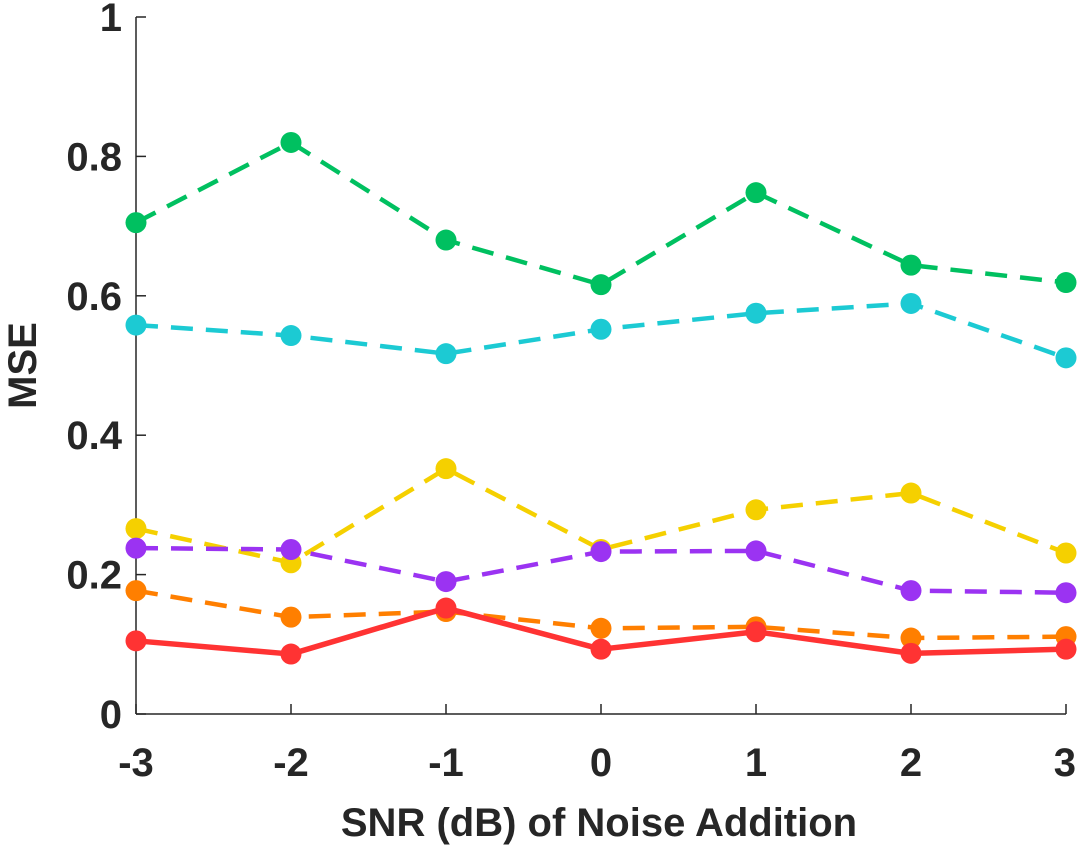 Image resolution: width=1080 pixels, height=855 pixels. I want to click on x-tick-label: -2, so click(291, 763).